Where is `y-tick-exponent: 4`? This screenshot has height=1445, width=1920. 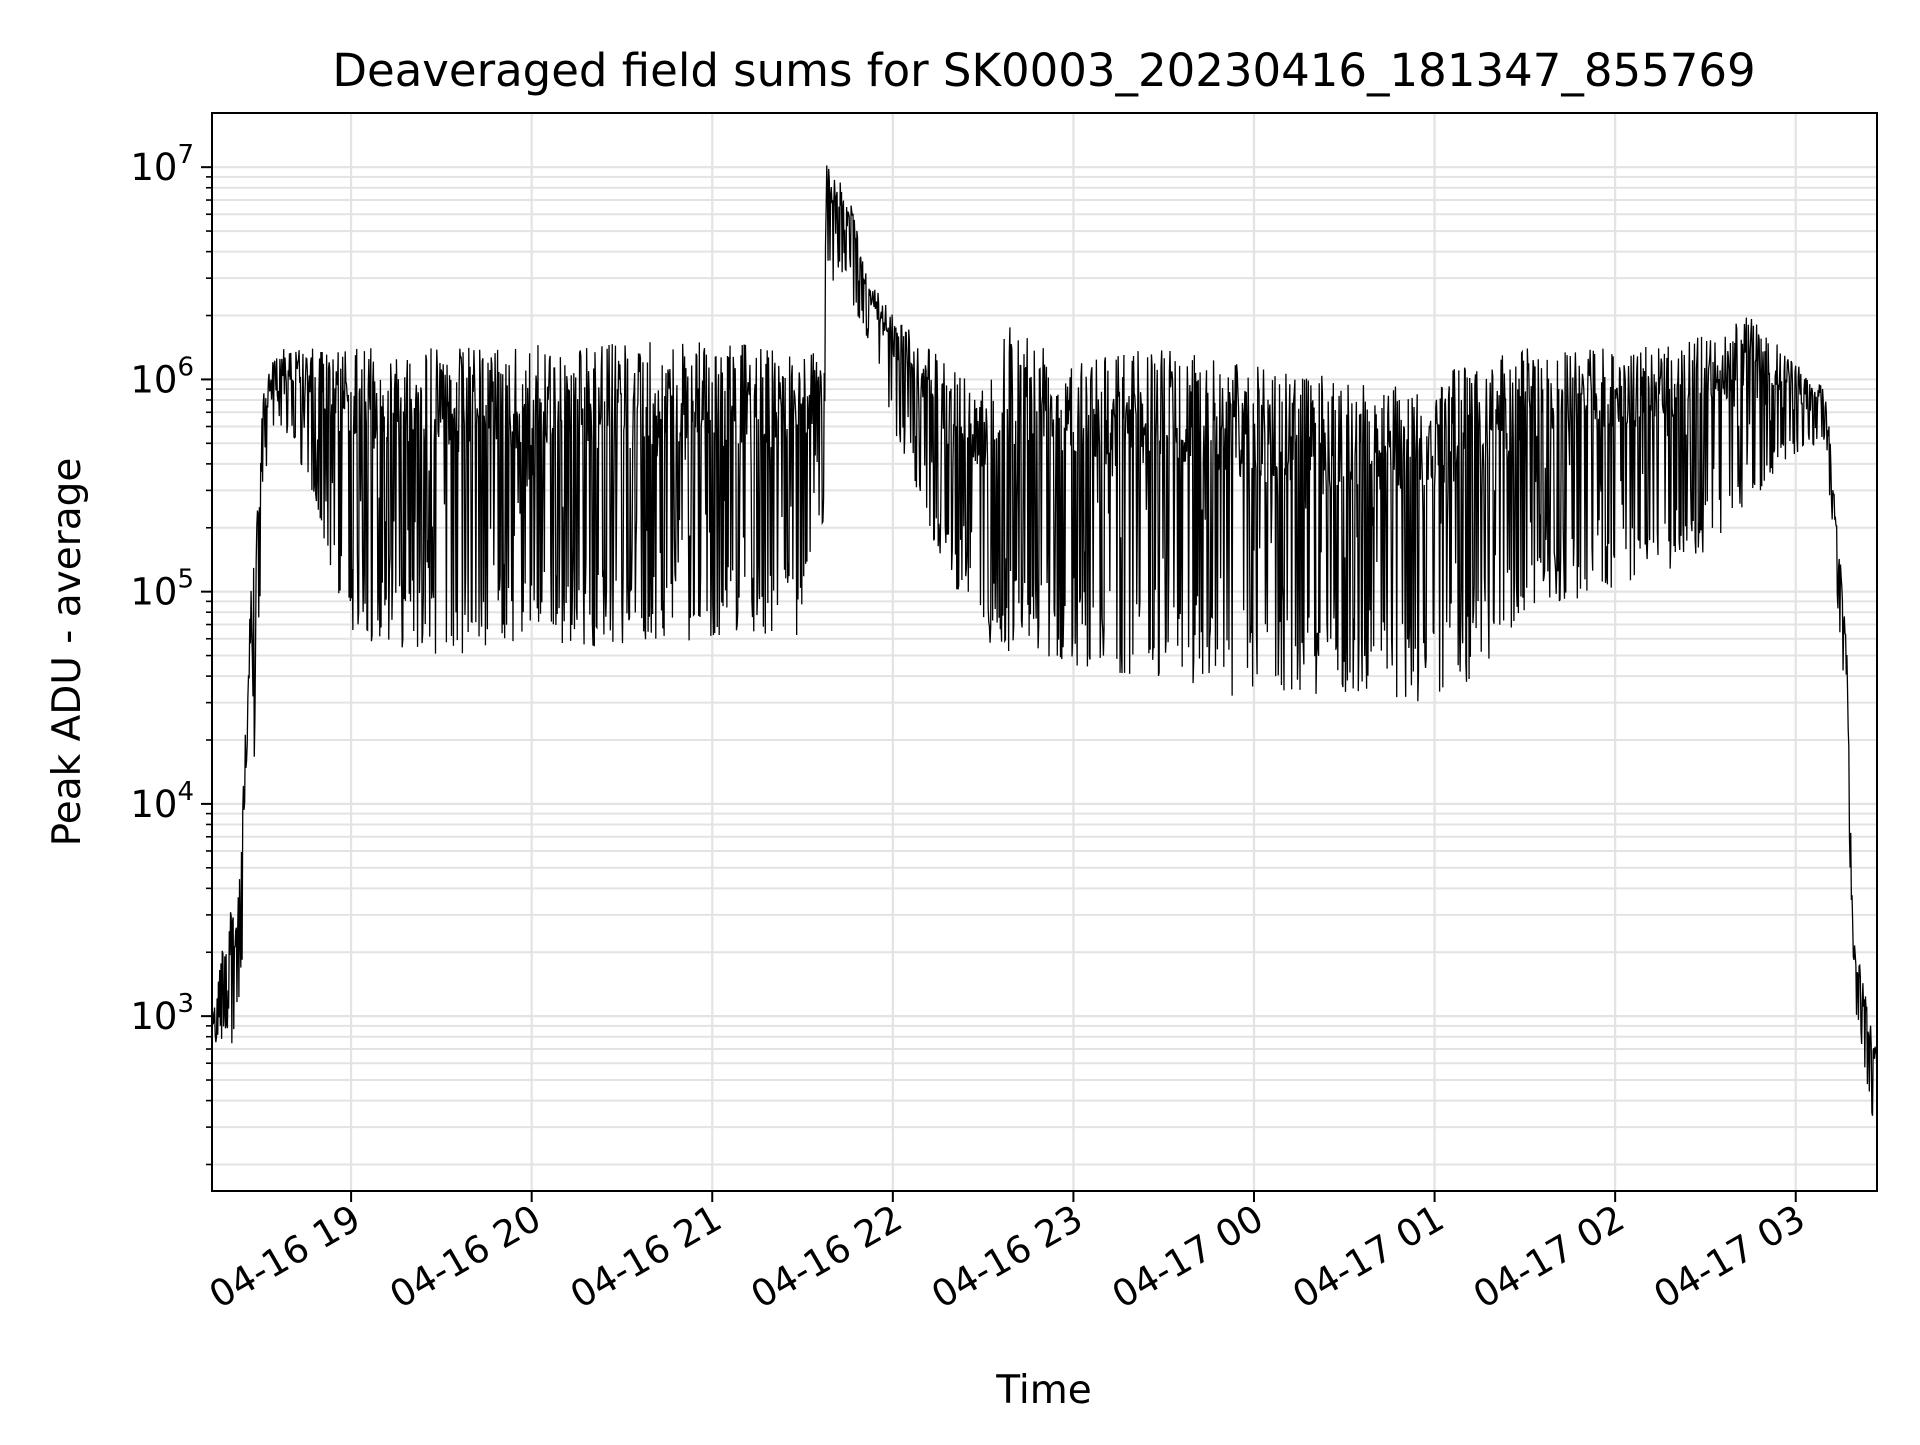 y-tick-exponent: 4 is located at coordinates (185, 792).